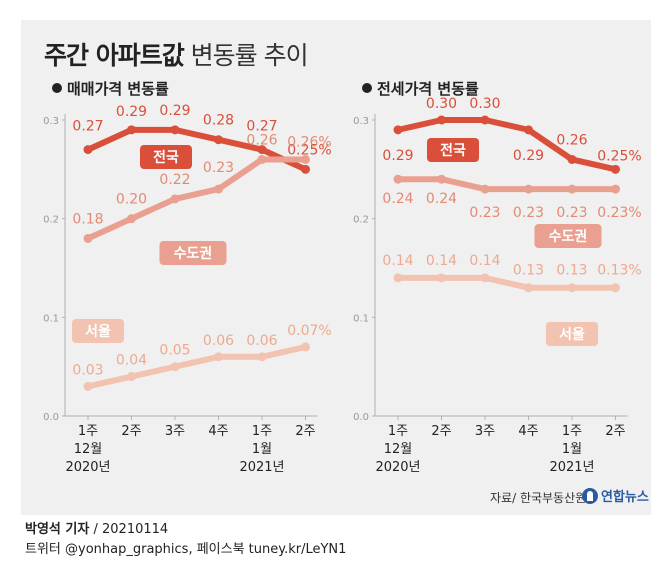 The image size is (672, 576). What do you see at coordinates (262, 431) in the screenshot?
I see `sale-x-tick-label: 1주` at bounding box center [262, 431].